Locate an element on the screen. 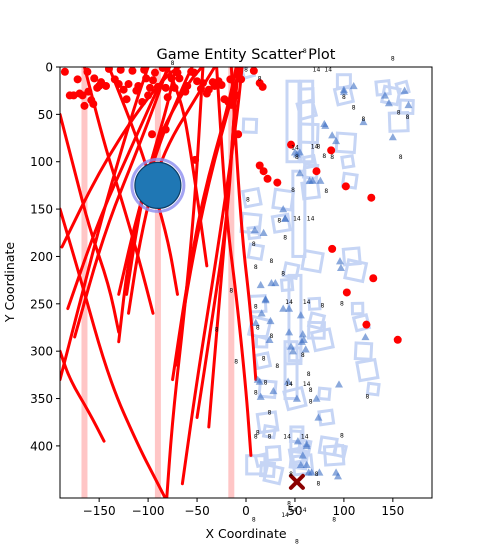  x-tick-label: 50 is located at coordinates (294, 511).